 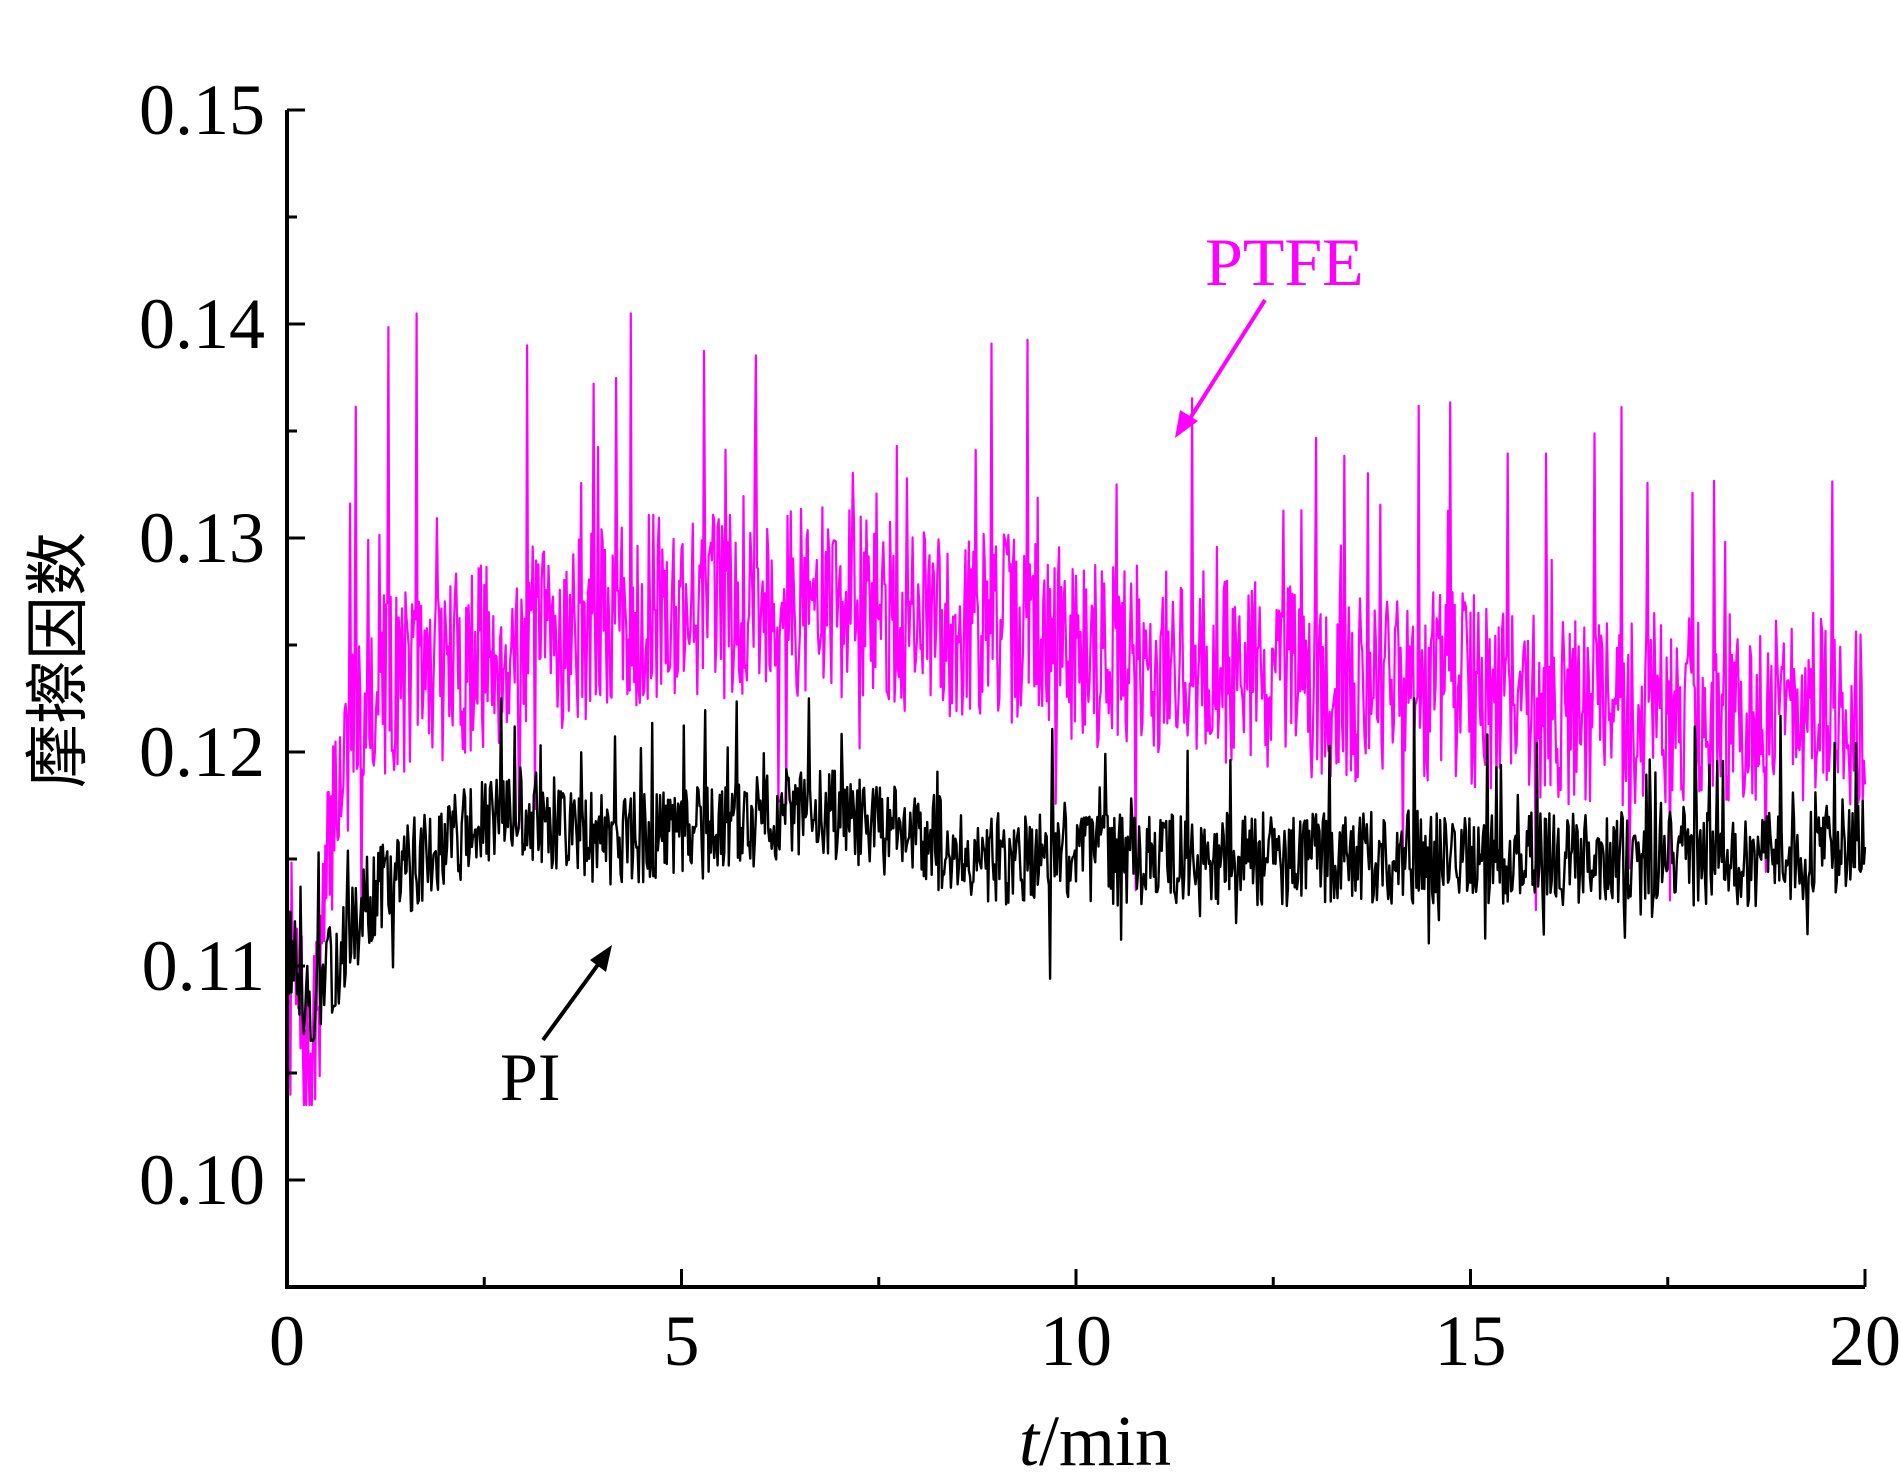 I want to click on y-axis-title: 摩擦因数, so click(x=59, y=660).